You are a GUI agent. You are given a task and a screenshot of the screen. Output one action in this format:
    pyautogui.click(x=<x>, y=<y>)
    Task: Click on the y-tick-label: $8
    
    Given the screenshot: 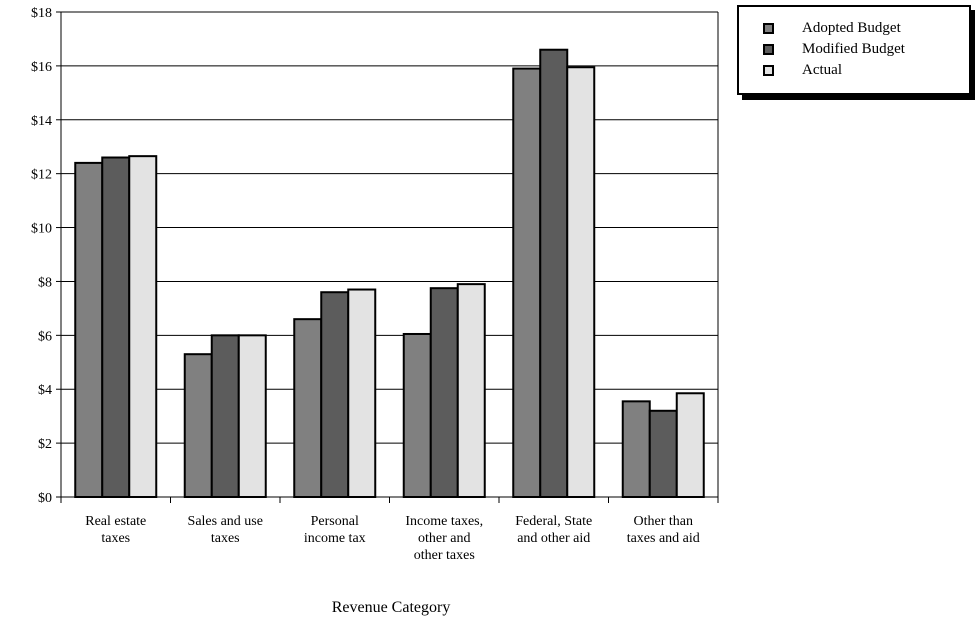 What is the action you would take?
    pyautogui.click(x=45, y=282)
    